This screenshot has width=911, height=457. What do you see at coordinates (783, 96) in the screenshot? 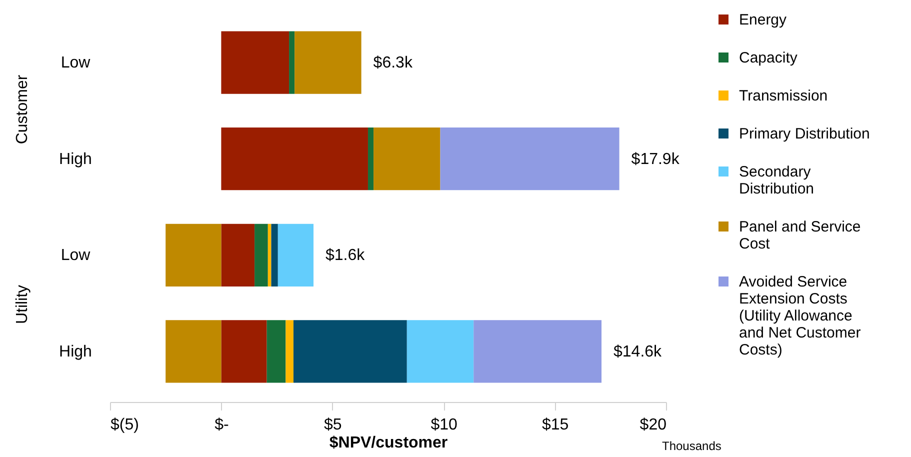
I see `legend-label: Transmission` at bounding box center [783, 96].